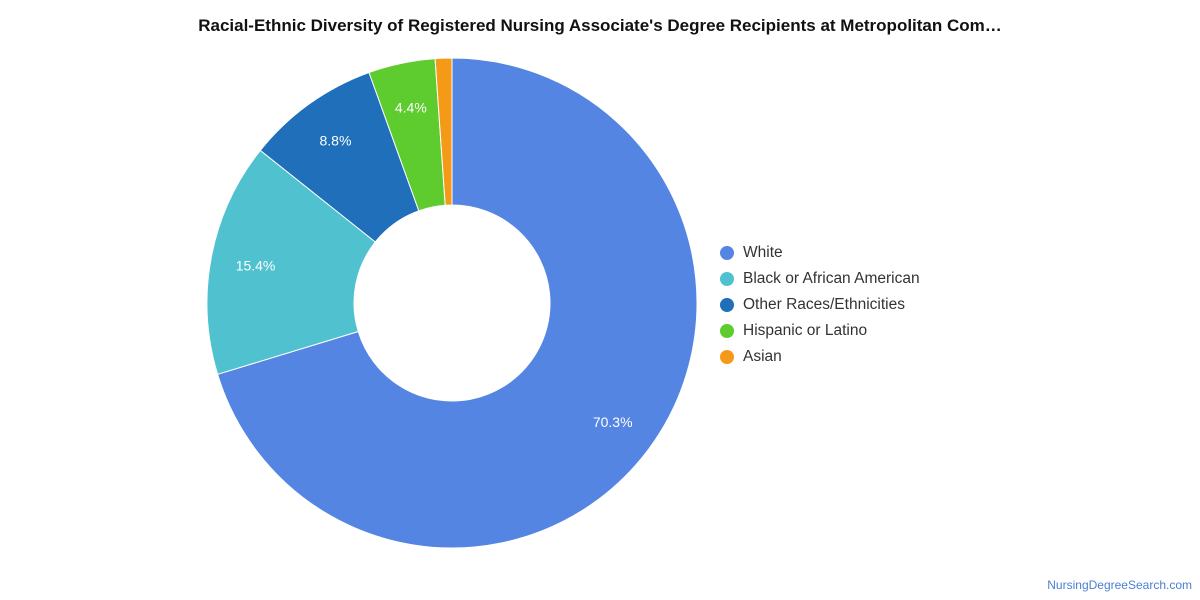 The height and width of the screenshot is (600, 1200). I want to click on legend-item-black-or-african-american: Black or African American, so click(820, 279).